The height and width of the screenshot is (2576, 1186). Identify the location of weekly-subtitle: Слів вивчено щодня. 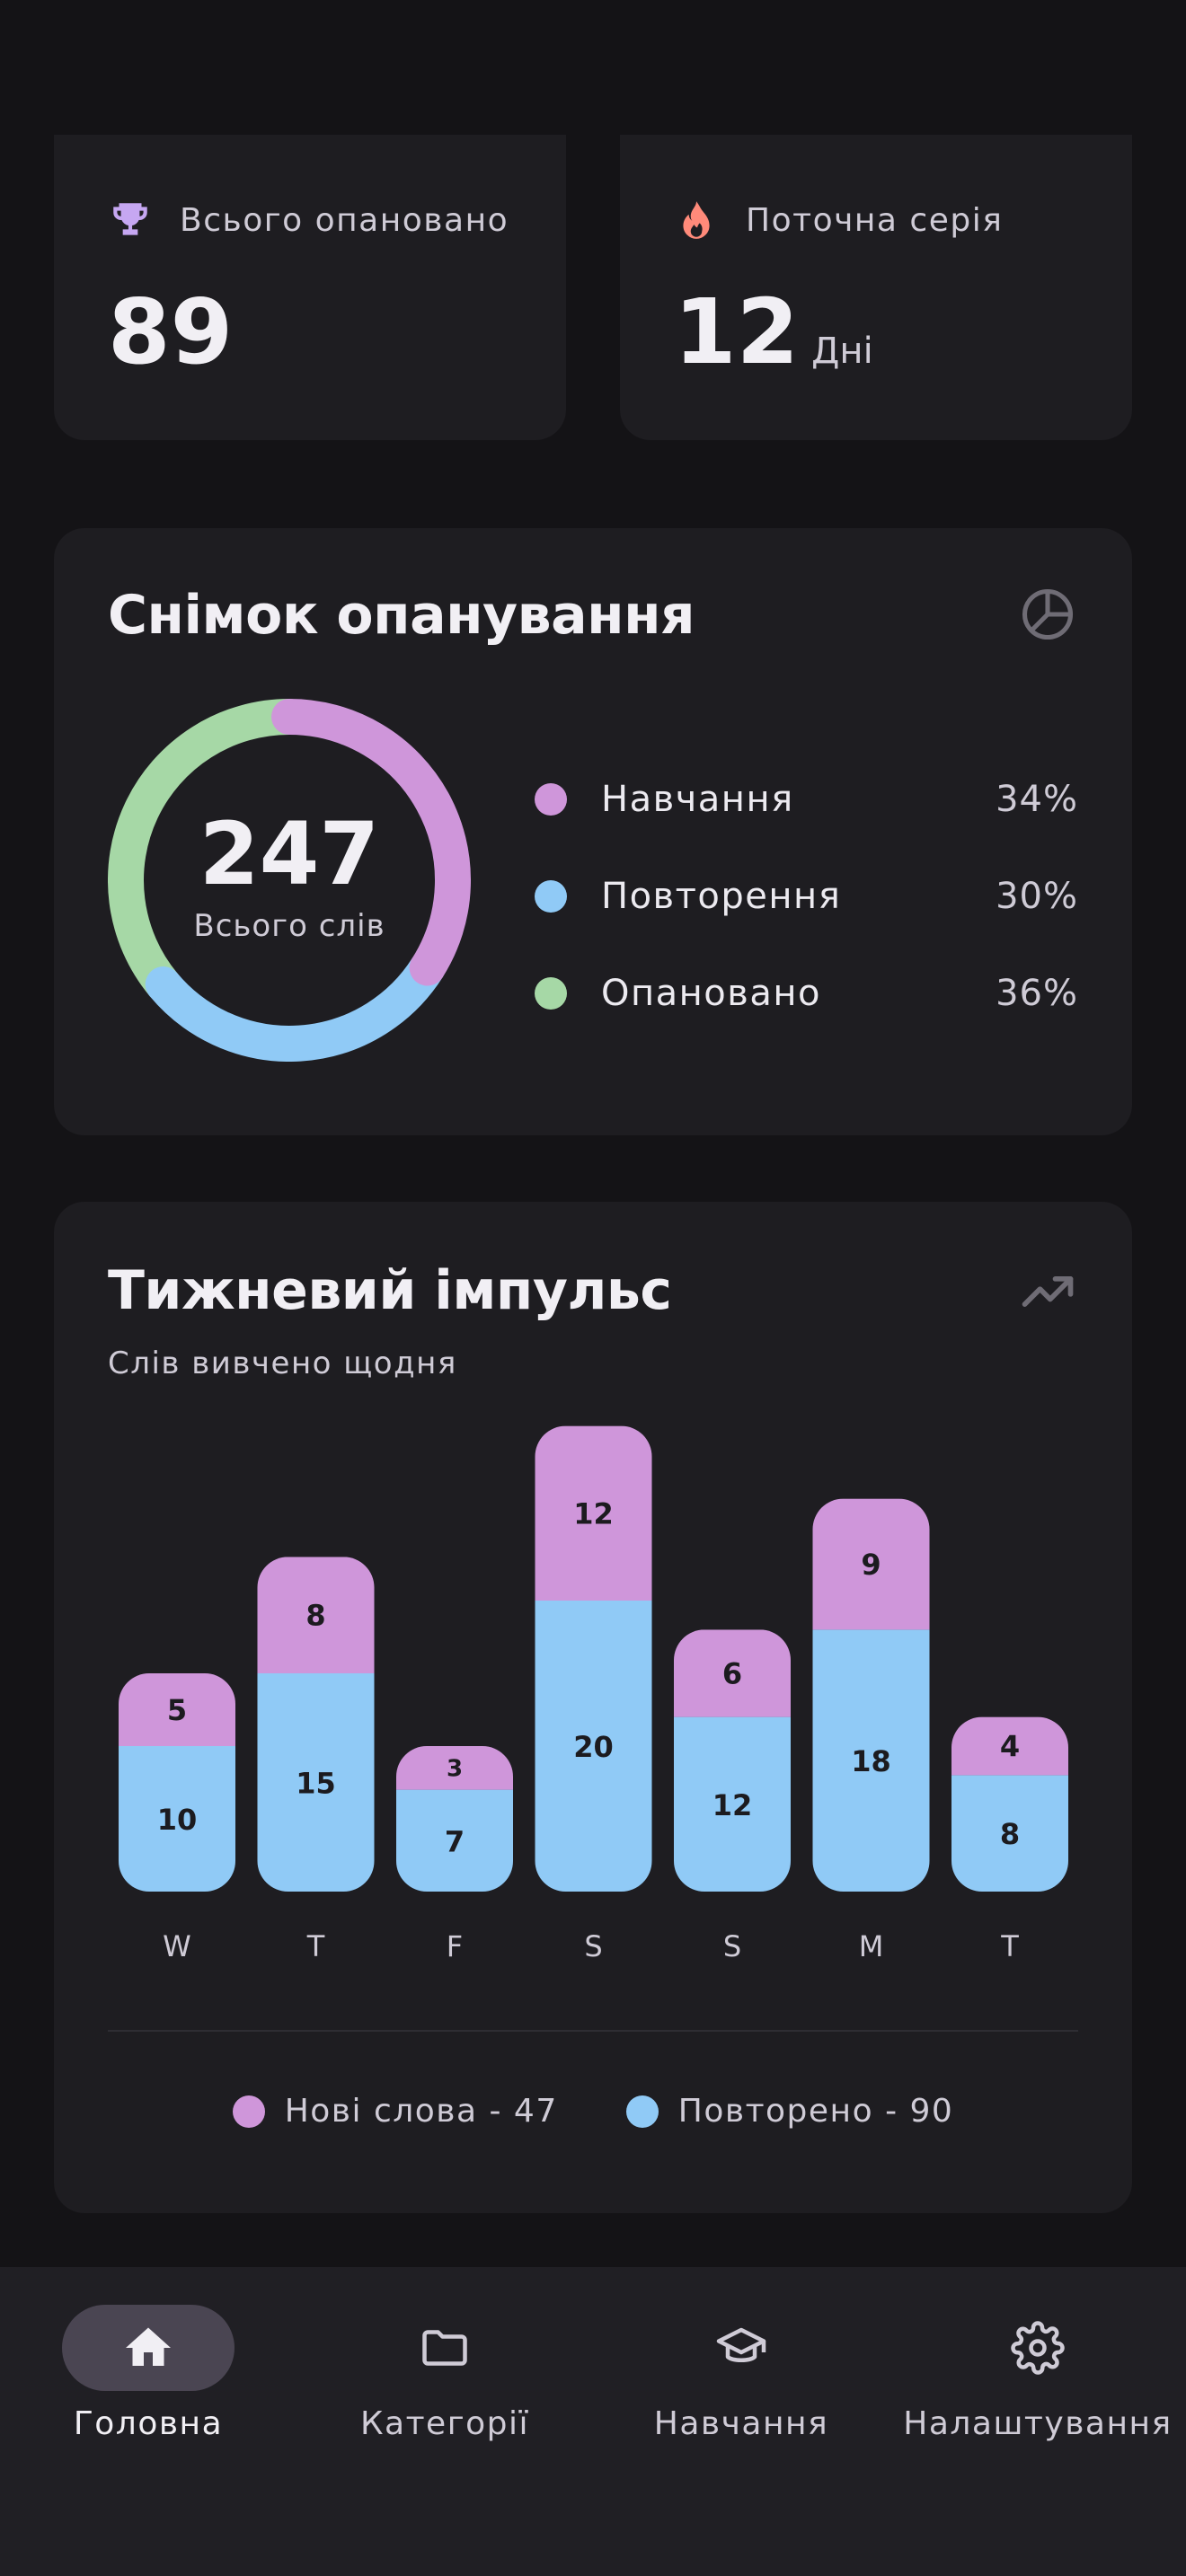
(282, 1363).